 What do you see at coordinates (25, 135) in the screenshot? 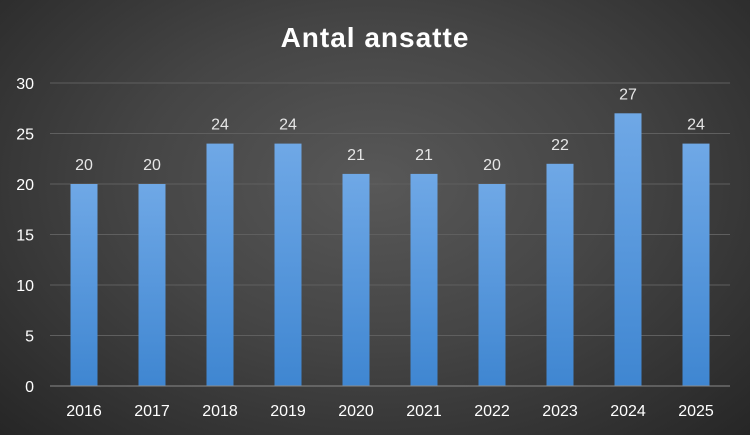
I see `y-tick-label: 25` at bounding box center [25, 135].